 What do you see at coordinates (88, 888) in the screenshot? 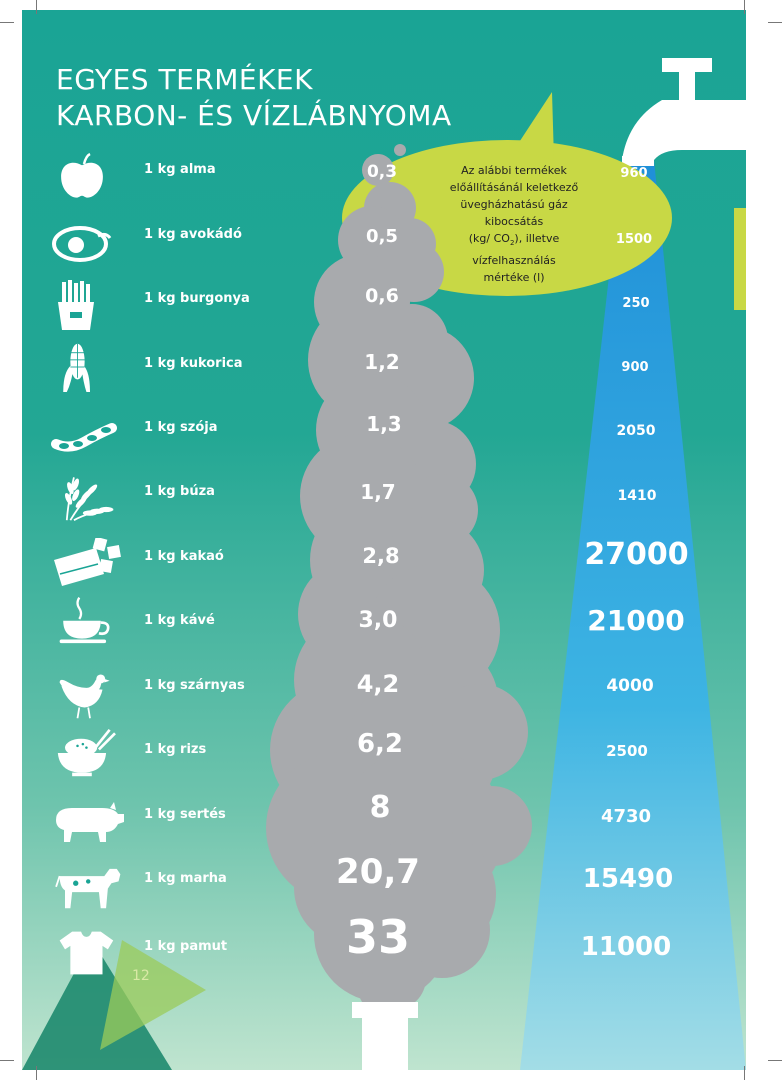
I see `cow-icon` at bounding box center [88, 888].